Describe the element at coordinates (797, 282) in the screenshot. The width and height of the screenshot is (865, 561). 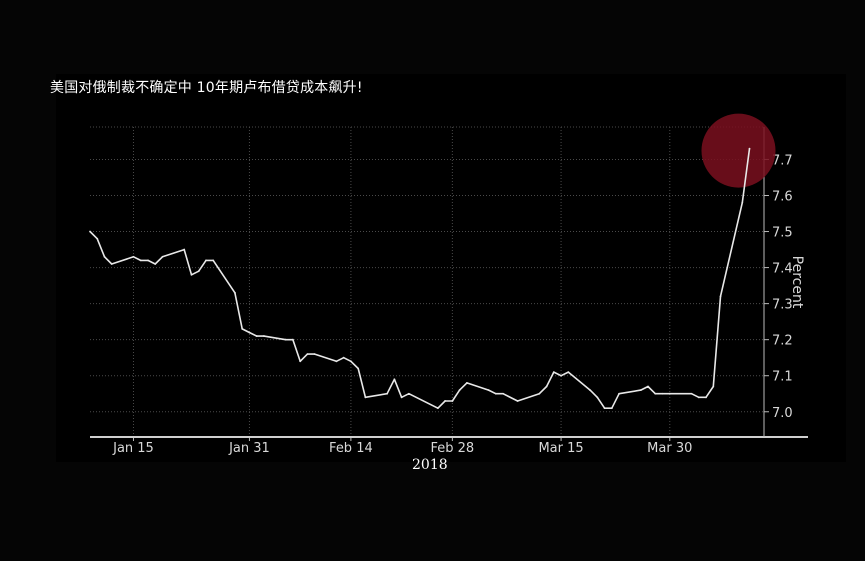
I see `y-axis-label: Percent` at that location.